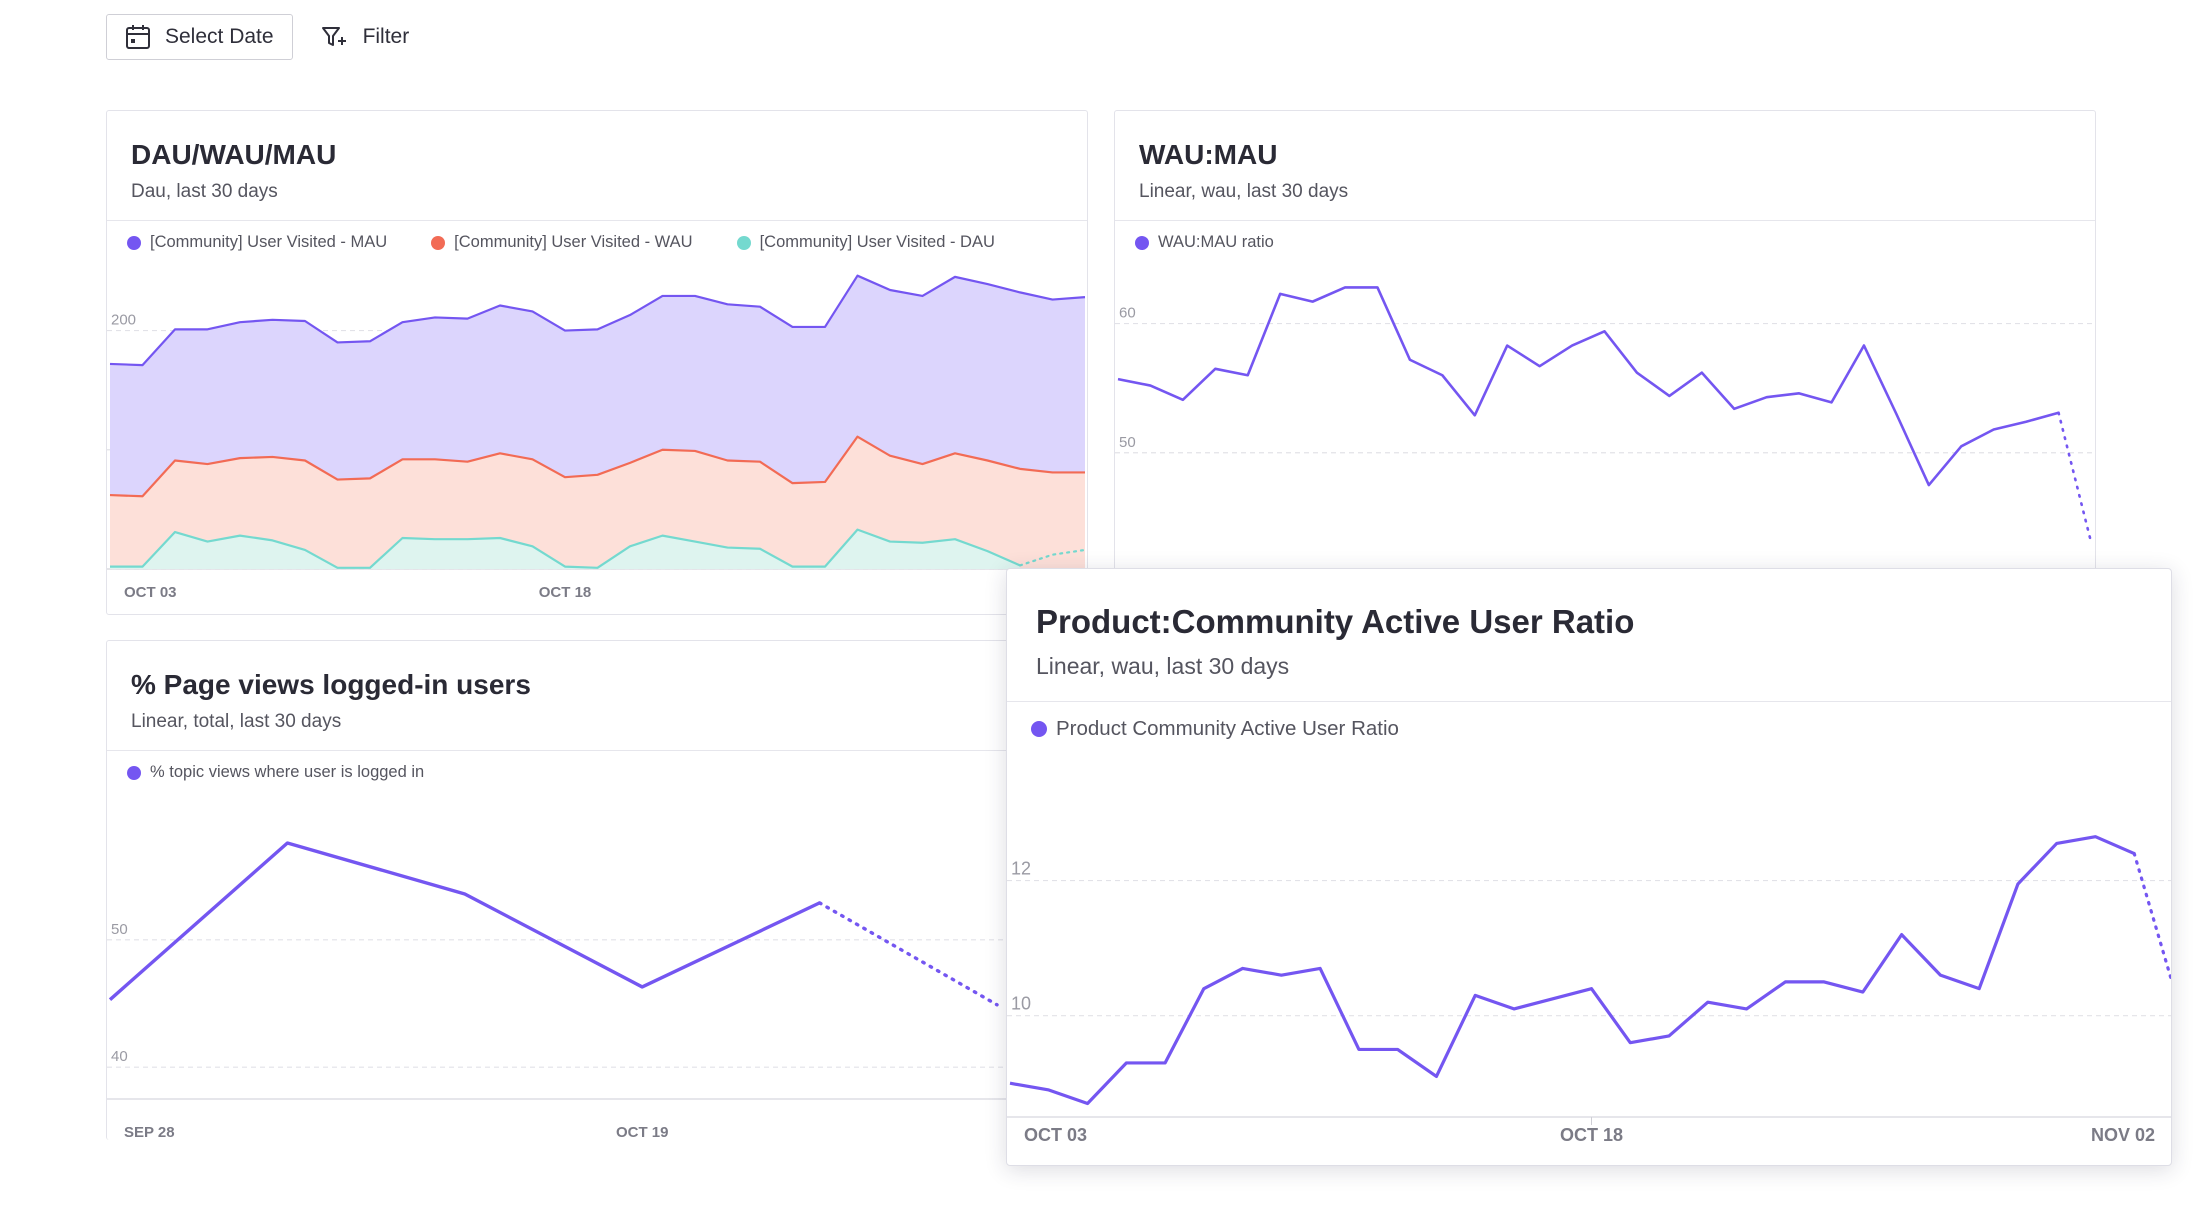 The height and width of the screenshot is (1214, 2212). I want to click on legend-item-wau: [Community] User Visited - WAU, so click(562, 242).